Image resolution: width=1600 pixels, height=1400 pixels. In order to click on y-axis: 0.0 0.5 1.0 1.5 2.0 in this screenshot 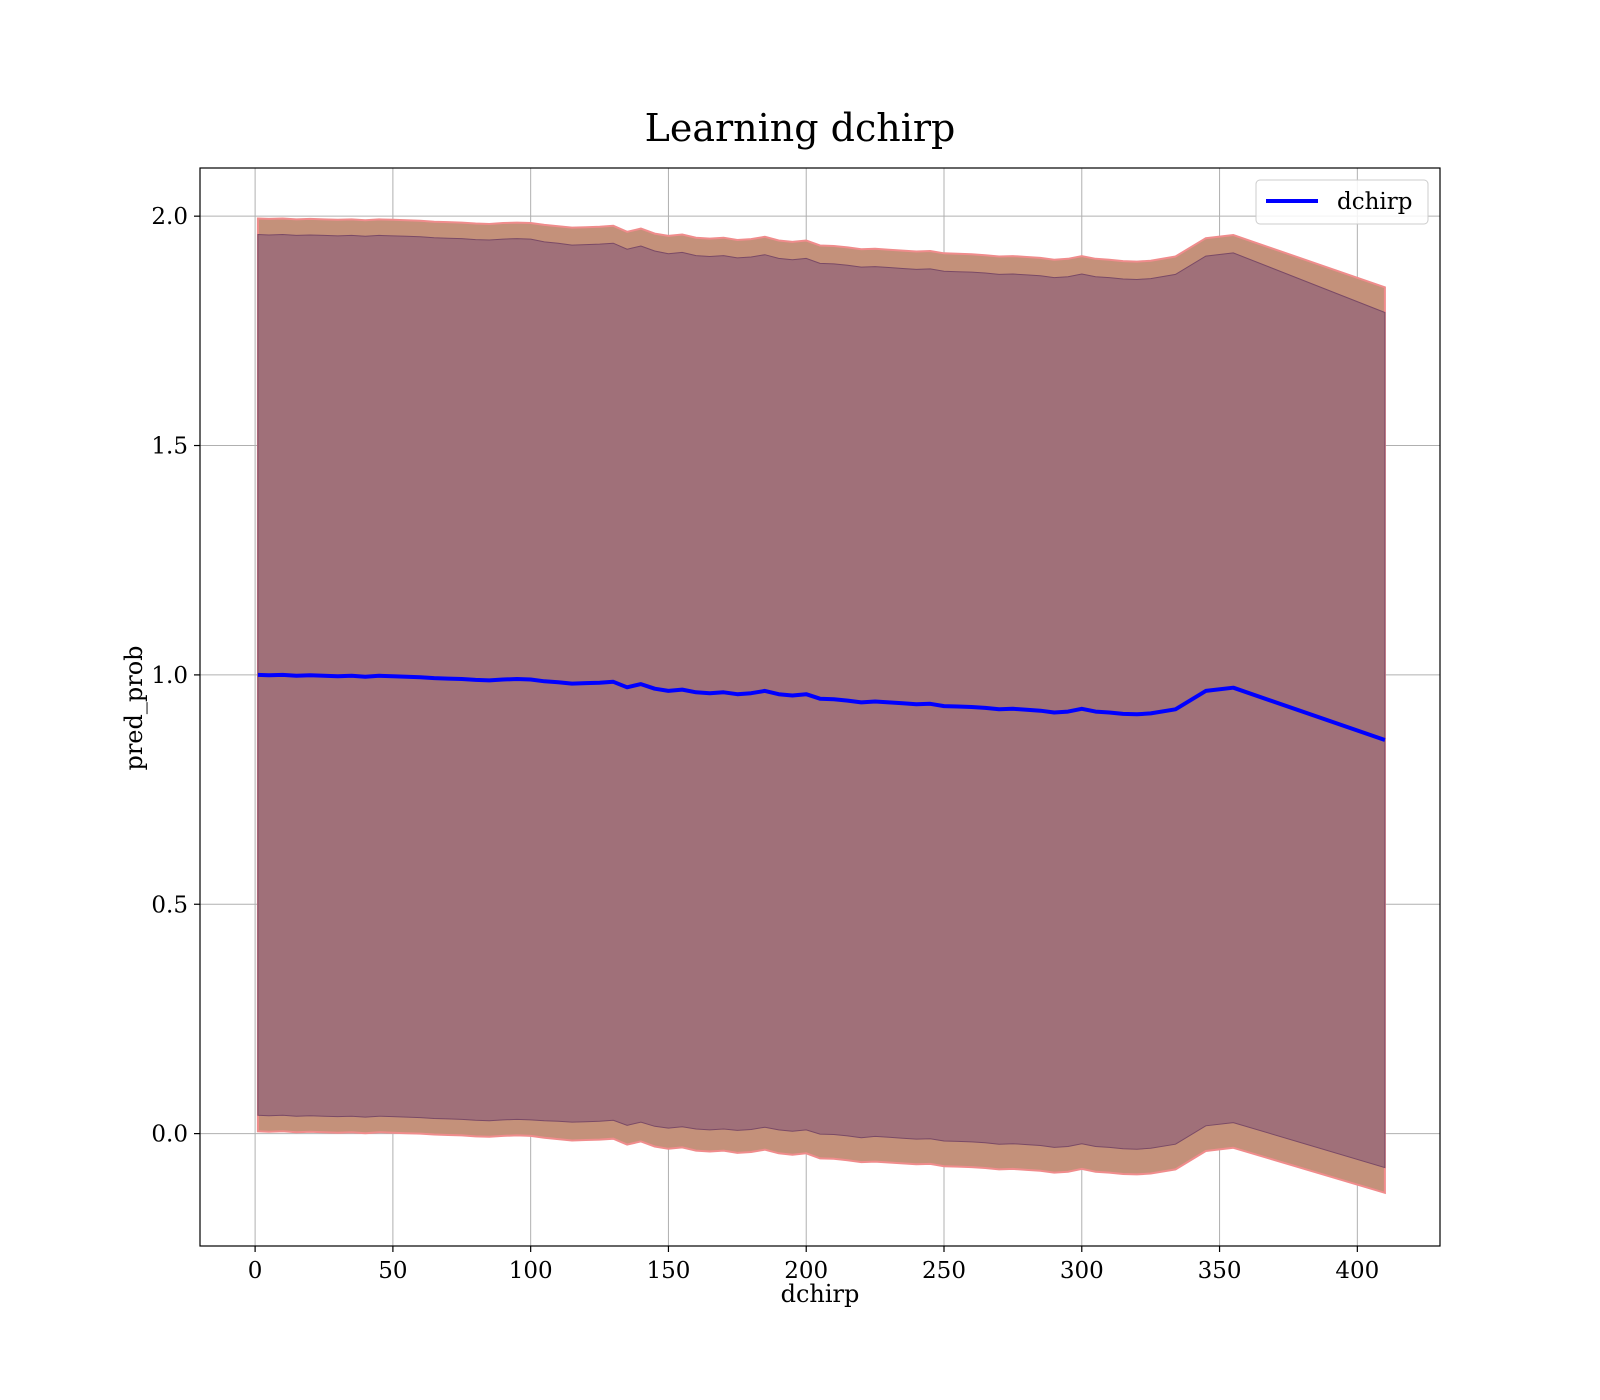, I will do `click(175, 676)`.